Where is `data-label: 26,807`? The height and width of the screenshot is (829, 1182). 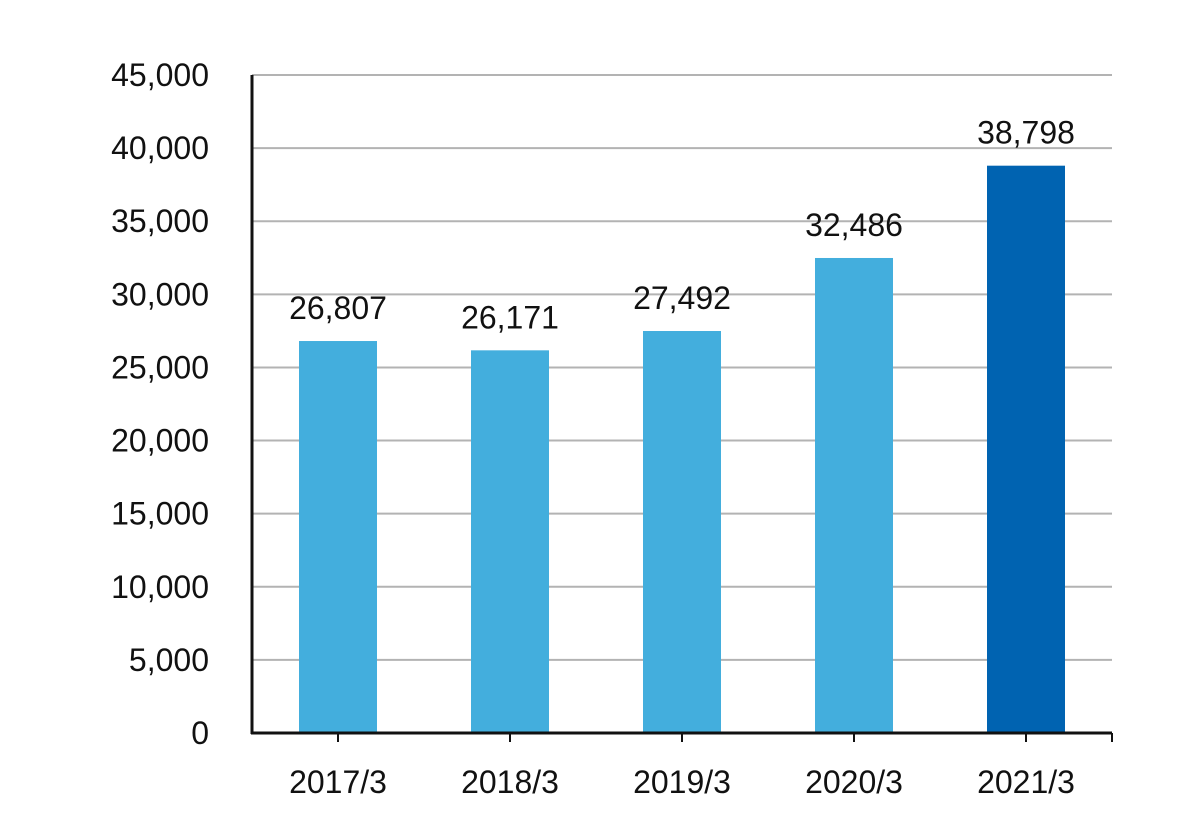 data-label: 26,807 is located at coordinates (338, 308).